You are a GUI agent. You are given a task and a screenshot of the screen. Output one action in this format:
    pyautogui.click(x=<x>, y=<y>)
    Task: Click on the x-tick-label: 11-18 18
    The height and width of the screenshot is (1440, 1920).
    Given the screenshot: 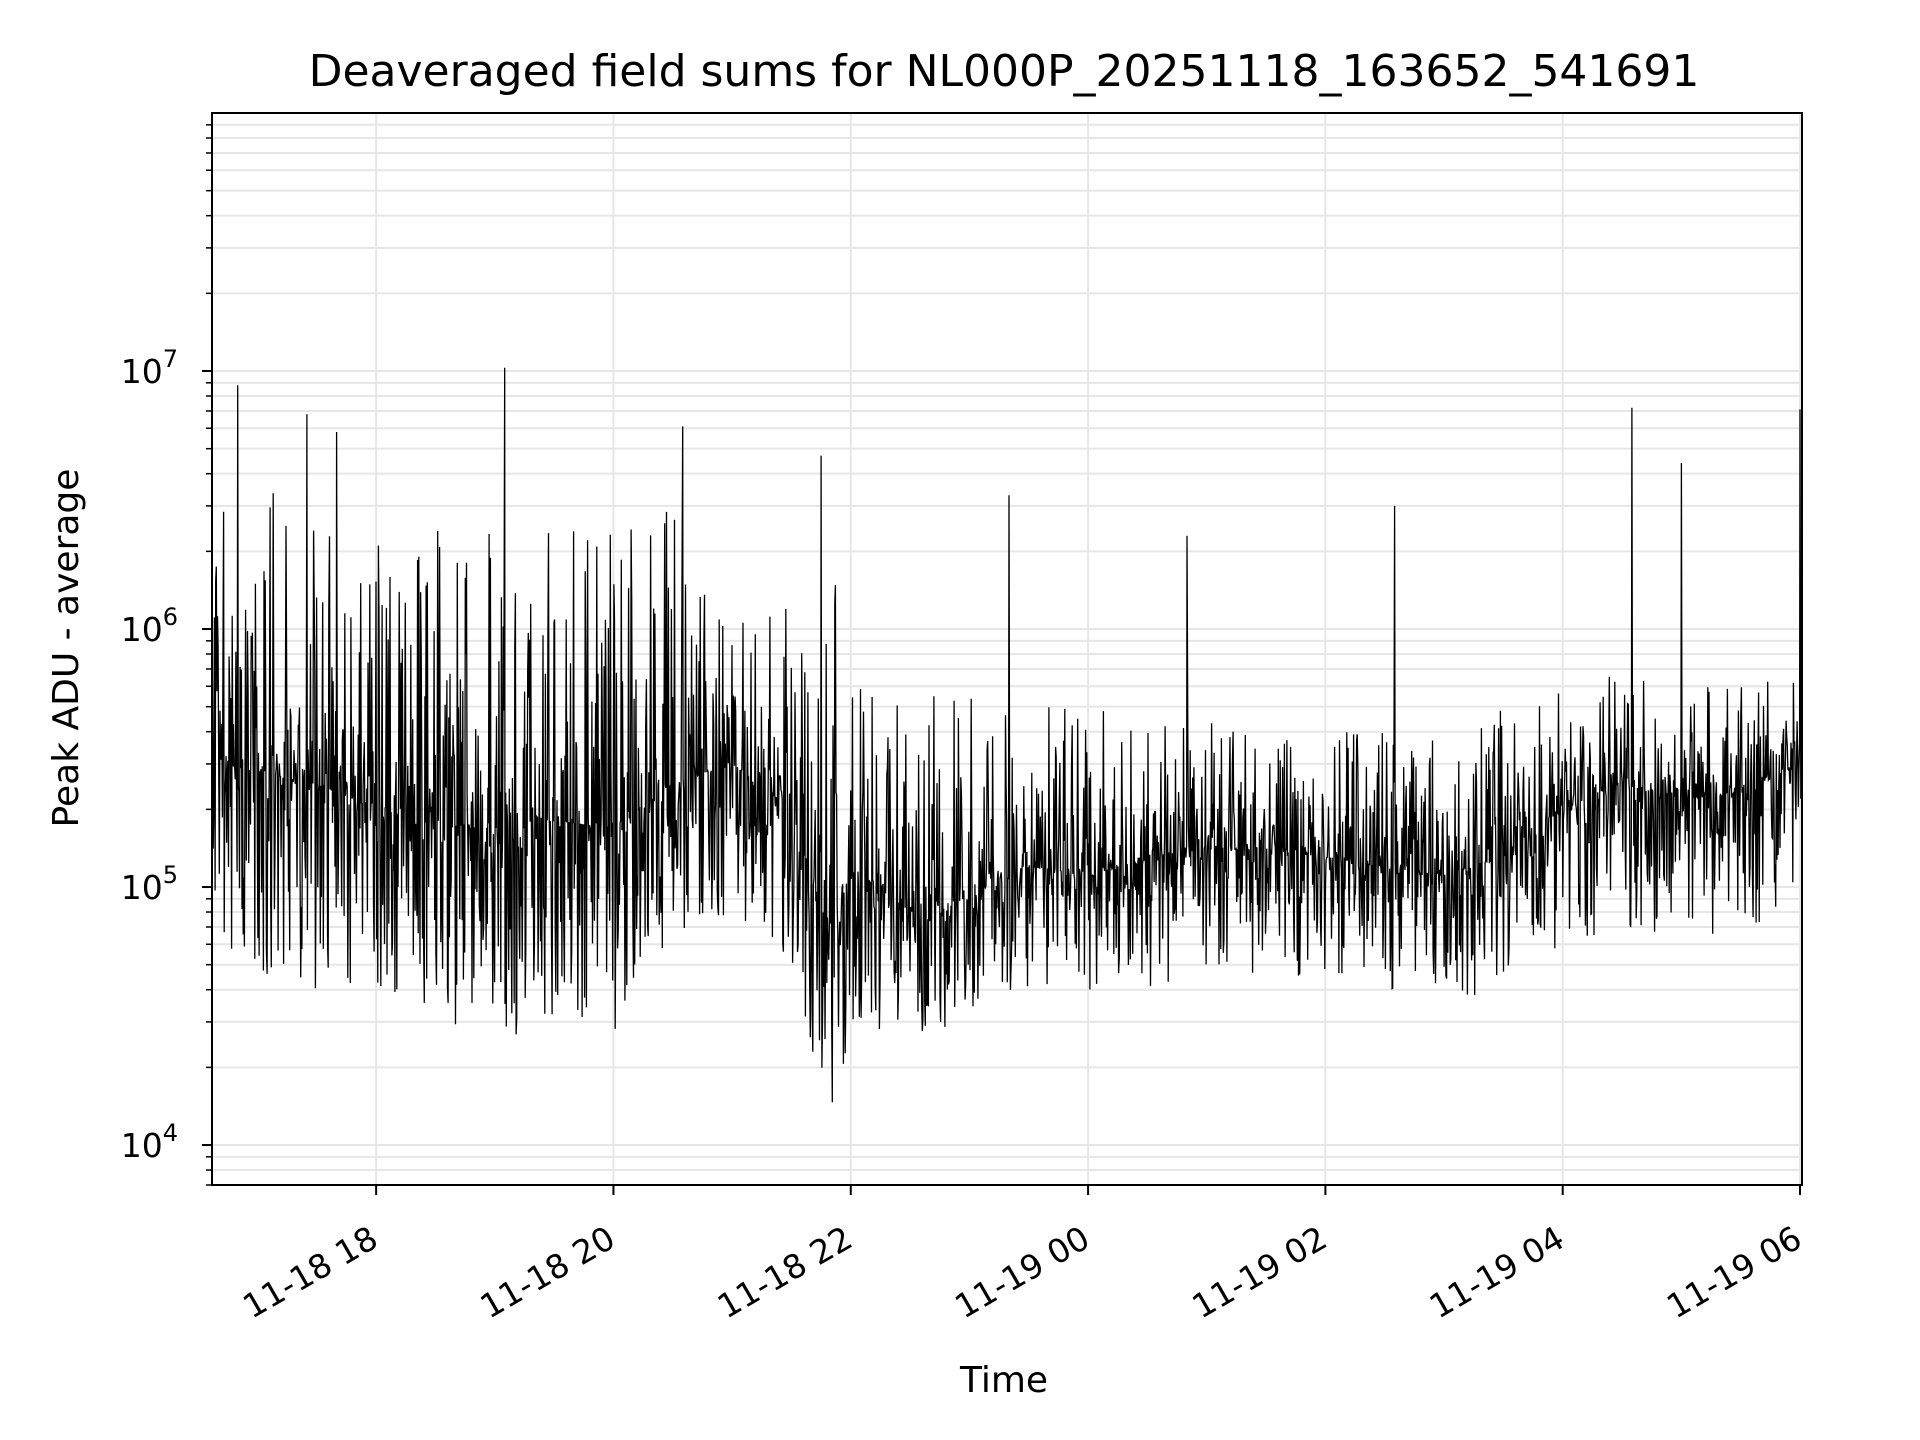 What is the action you would take?
    pyautogui.click(x=310, y=1272)
    